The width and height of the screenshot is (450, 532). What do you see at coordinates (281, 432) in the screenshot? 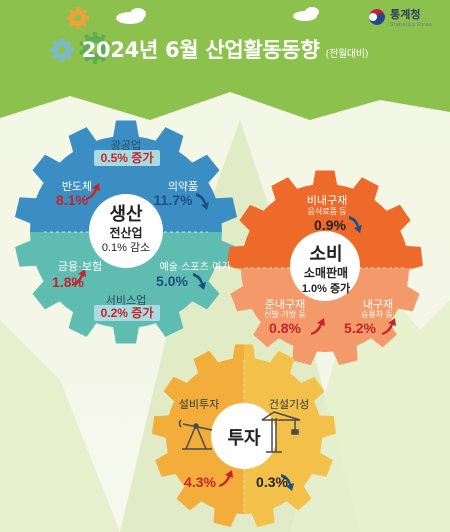
I see `crane-icon` at bounding box center [281, 432].